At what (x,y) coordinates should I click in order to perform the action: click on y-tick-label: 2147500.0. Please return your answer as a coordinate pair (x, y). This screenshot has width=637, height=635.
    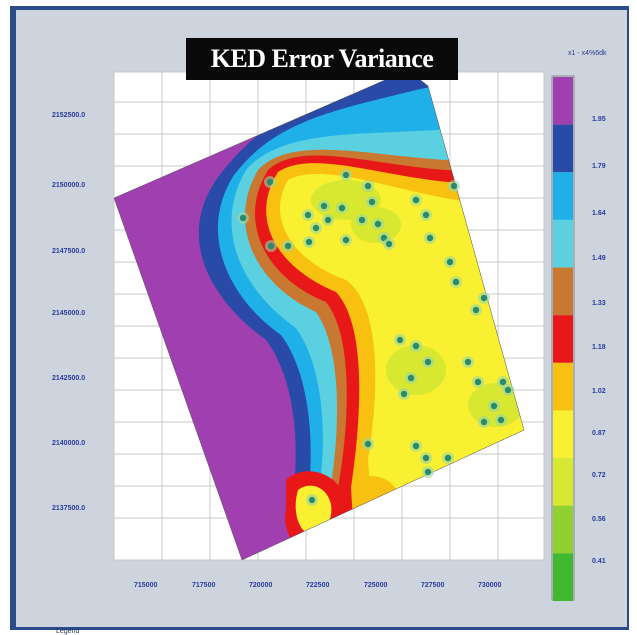
    Looking at the image, I should click on (69, 251).